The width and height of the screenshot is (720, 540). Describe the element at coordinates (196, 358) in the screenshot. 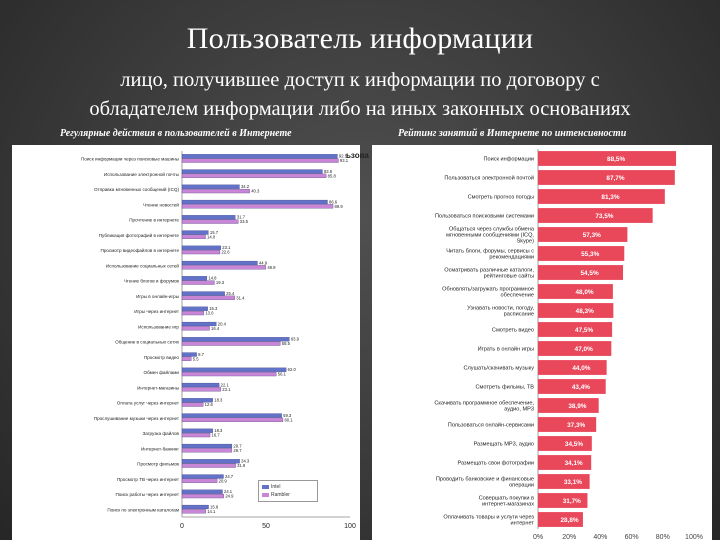

I see `left-data-label: 5.5` at that location.